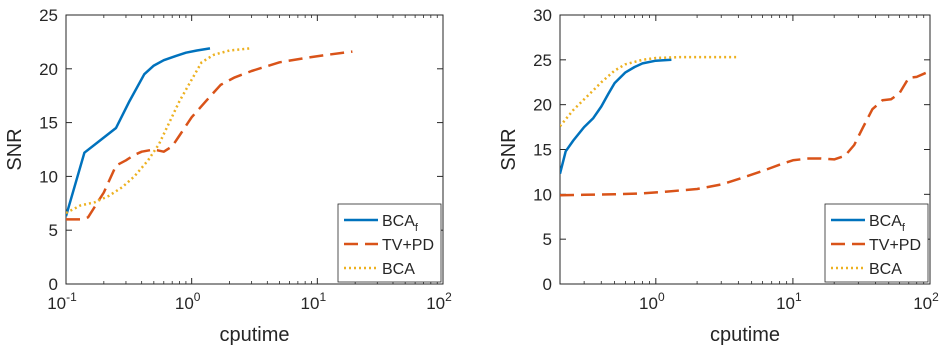 This screenshot has height=355, width=947. What do you see at coordinates (542, 15) in the screenshot?
I see `y-tick-label: 30` at bounding box center [542, 15].